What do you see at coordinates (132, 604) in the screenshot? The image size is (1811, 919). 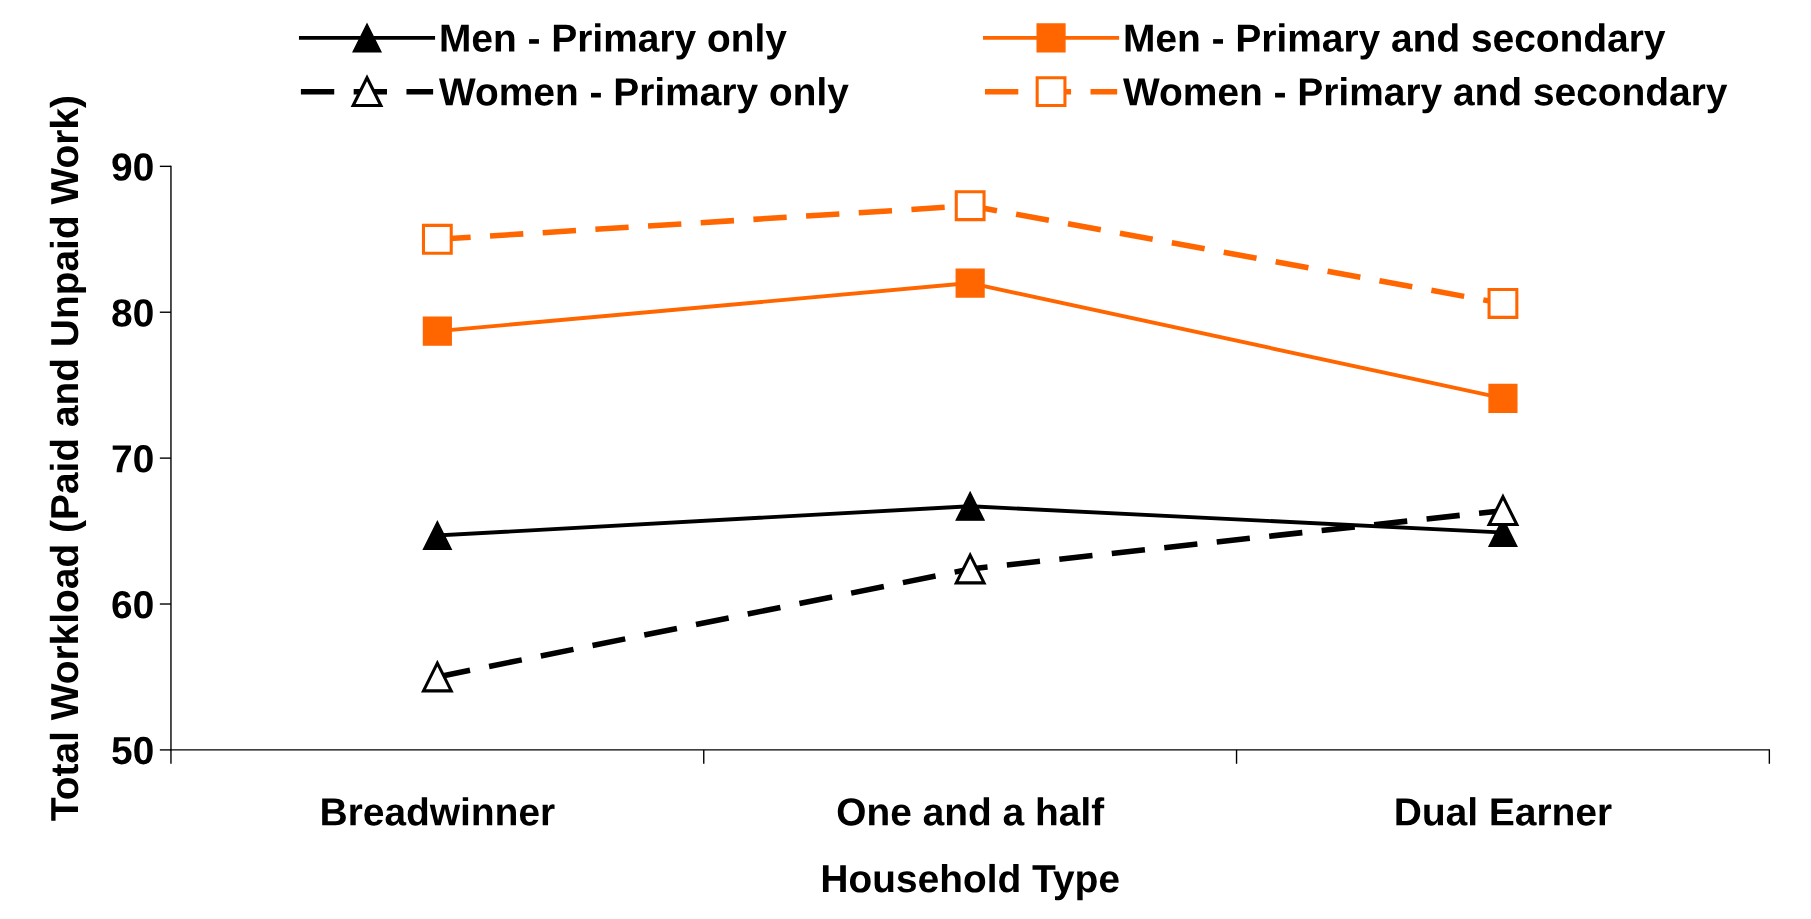 I see `y-tick-label: 60` at bounding box center [132, 604].